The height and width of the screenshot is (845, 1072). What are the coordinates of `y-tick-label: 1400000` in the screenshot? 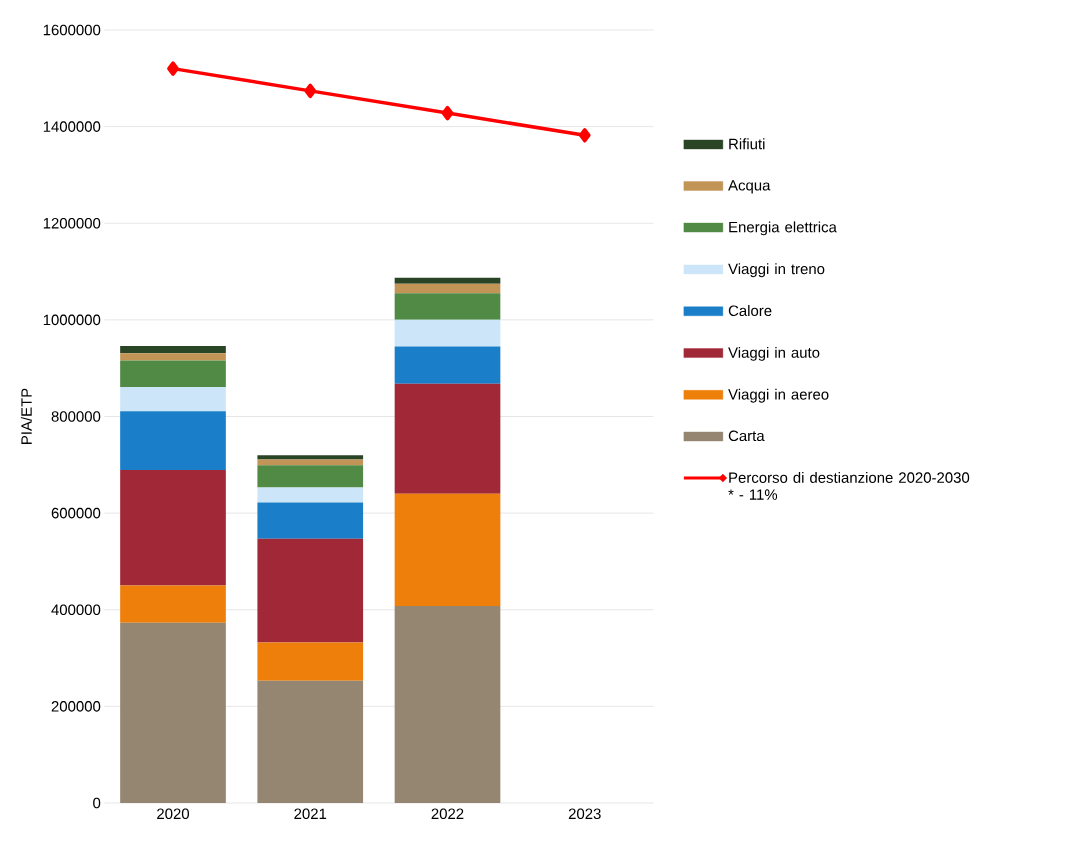 It's located at (72, 126).